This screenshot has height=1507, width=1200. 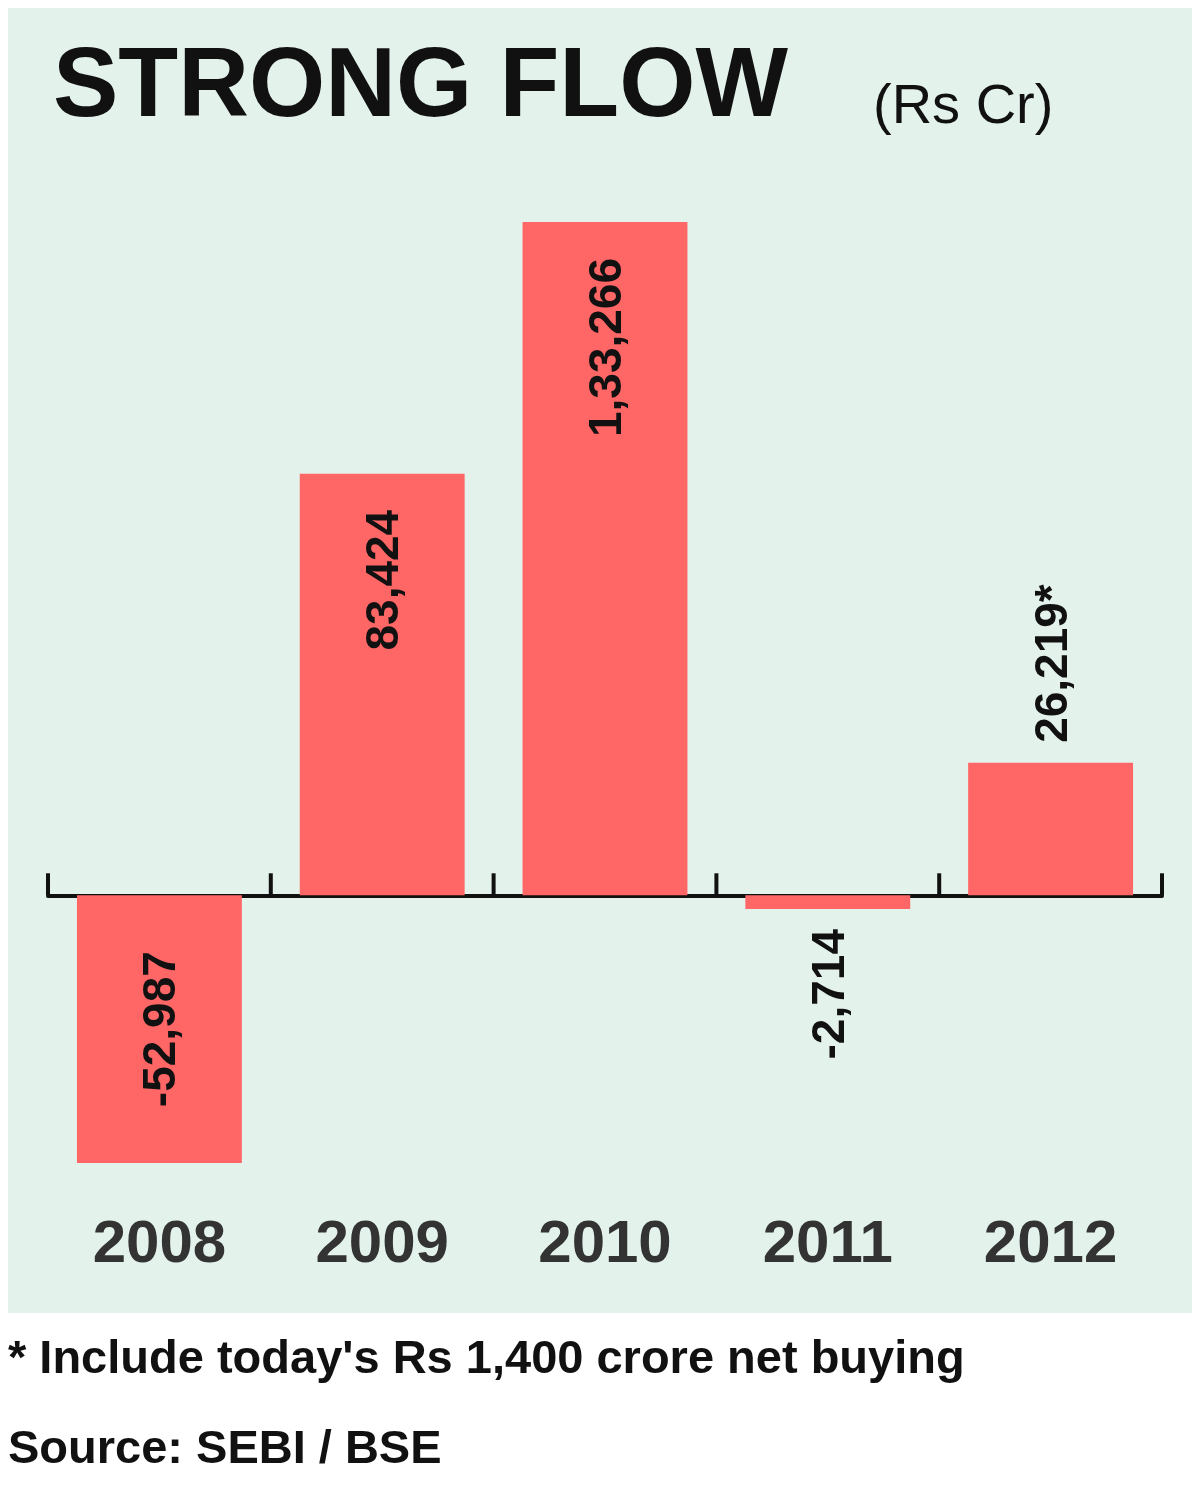 I want to click on data-label: -52,987, so click(x=159, y=1029).